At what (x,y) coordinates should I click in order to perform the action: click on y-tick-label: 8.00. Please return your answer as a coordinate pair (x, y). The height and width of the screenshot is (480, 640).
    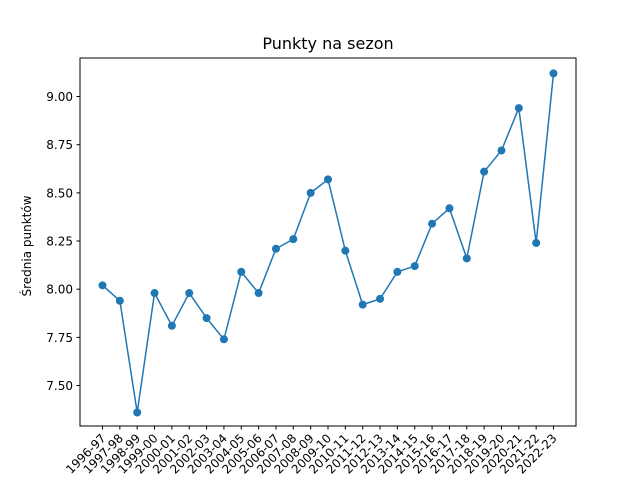
    Looking at the image, I should click on (59, 290).